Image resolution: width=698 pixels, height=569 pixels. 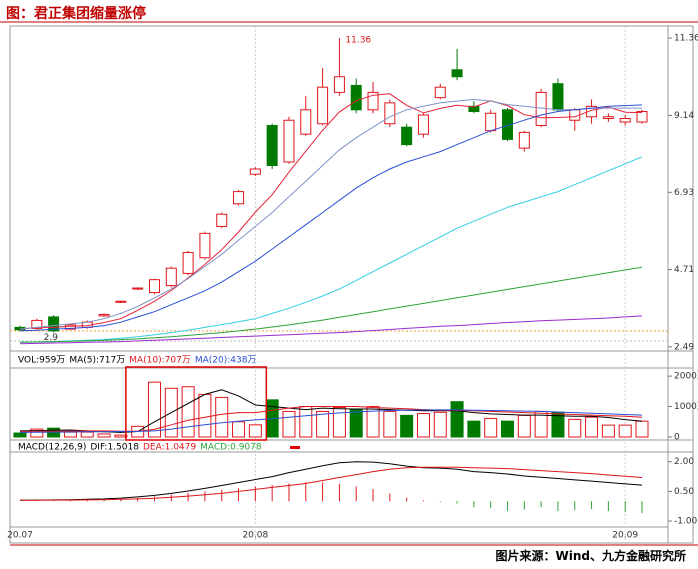 What do you see at coordinates (684, 270) in the screenshot?
I see `y-tick-label: 4.71` at bounding box center [684, 270].